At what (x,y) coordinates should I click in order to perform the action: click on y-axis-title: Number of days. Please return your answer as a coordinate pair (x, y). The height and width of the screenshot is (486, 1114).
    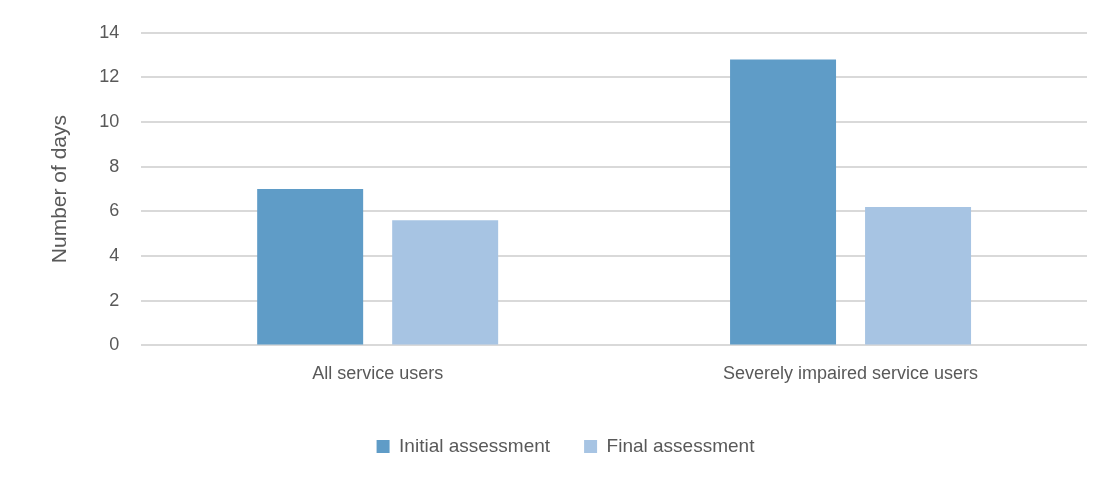
    Looking at the image, I should click on (59, 189).